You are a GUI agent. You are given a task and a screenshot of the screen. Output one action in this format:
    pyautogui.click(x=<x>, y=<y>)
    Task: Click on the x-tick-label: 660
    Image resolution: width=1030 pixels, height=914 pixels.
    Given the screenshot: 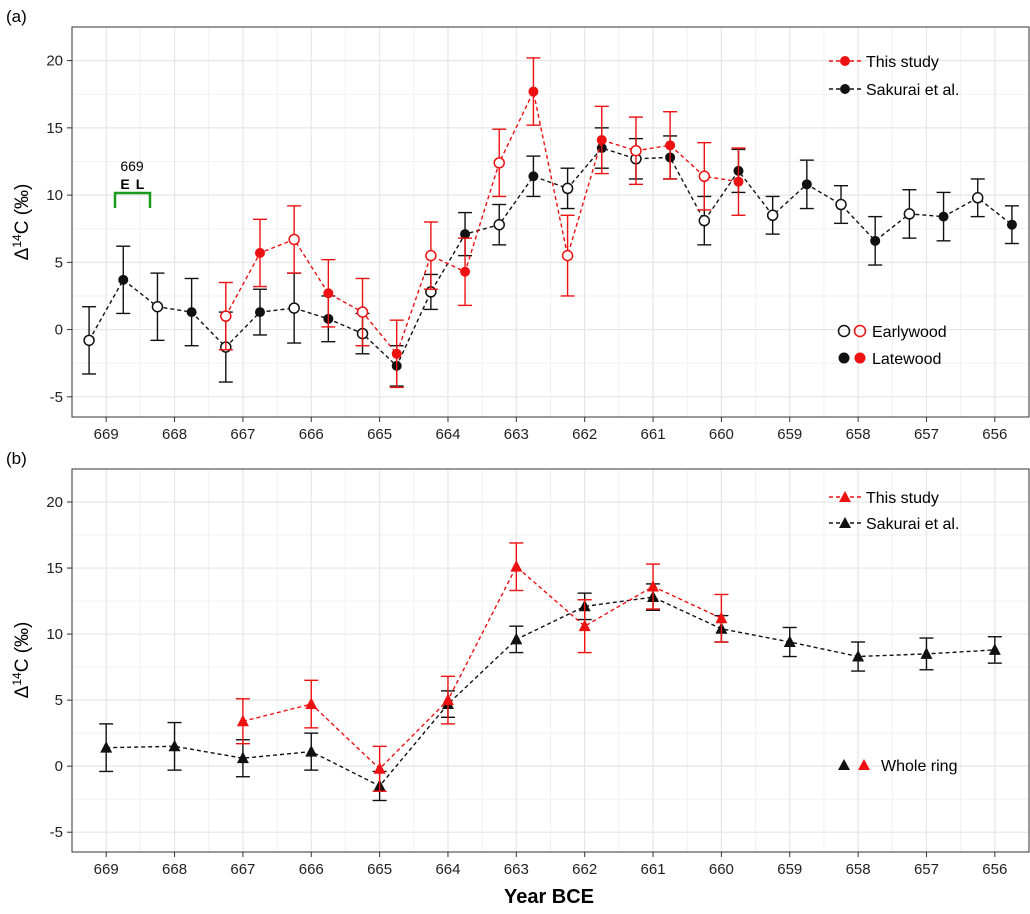 What is the action you would take?
    pyautogui.click(x=721, y=434)
    